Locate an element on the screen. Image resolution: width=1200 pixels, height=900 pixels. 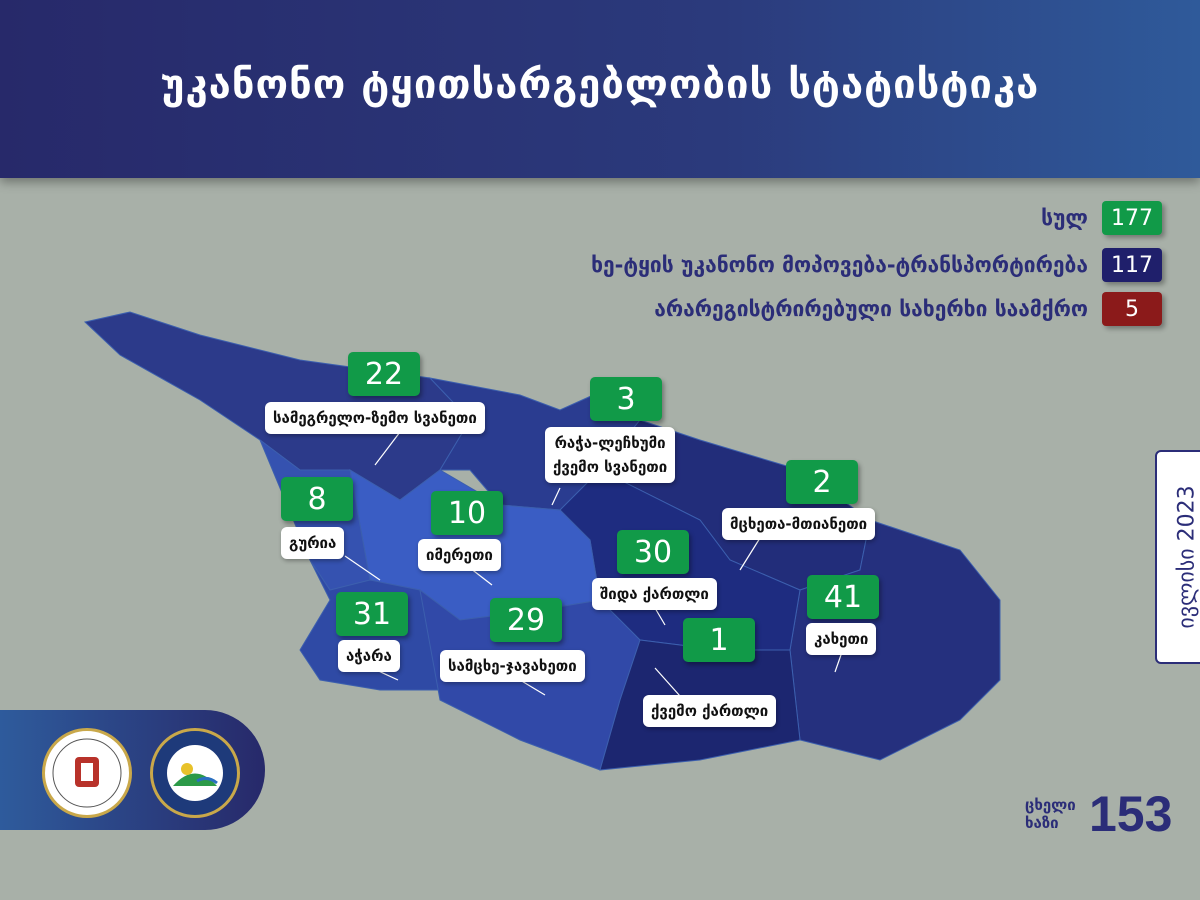
region-label: იმერეთი is located at coordinates (459, 555).